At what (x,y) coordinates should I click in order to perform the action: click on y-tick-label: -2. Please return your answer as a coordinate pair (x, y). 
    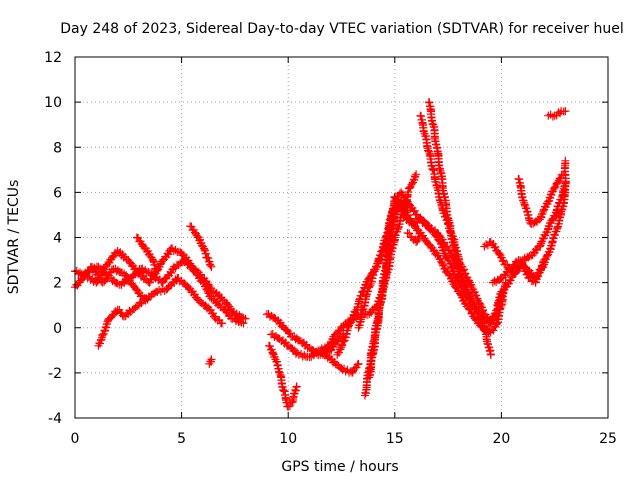
    Looking at the image, I should click on (55, 374).